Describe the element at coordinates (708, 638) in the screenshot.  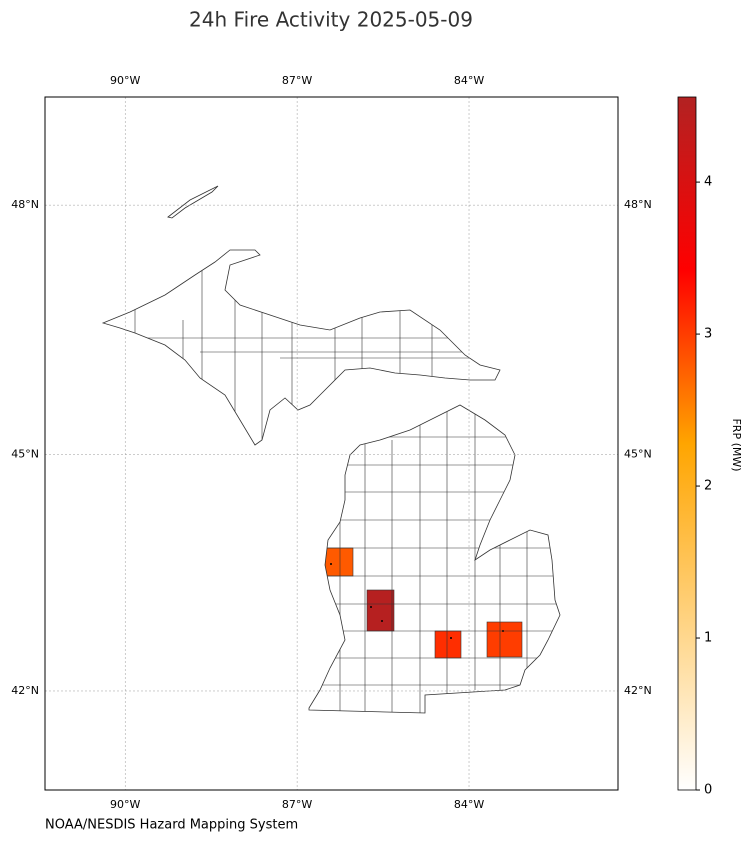
I see `colorbar-tick-label: 1` at that location.